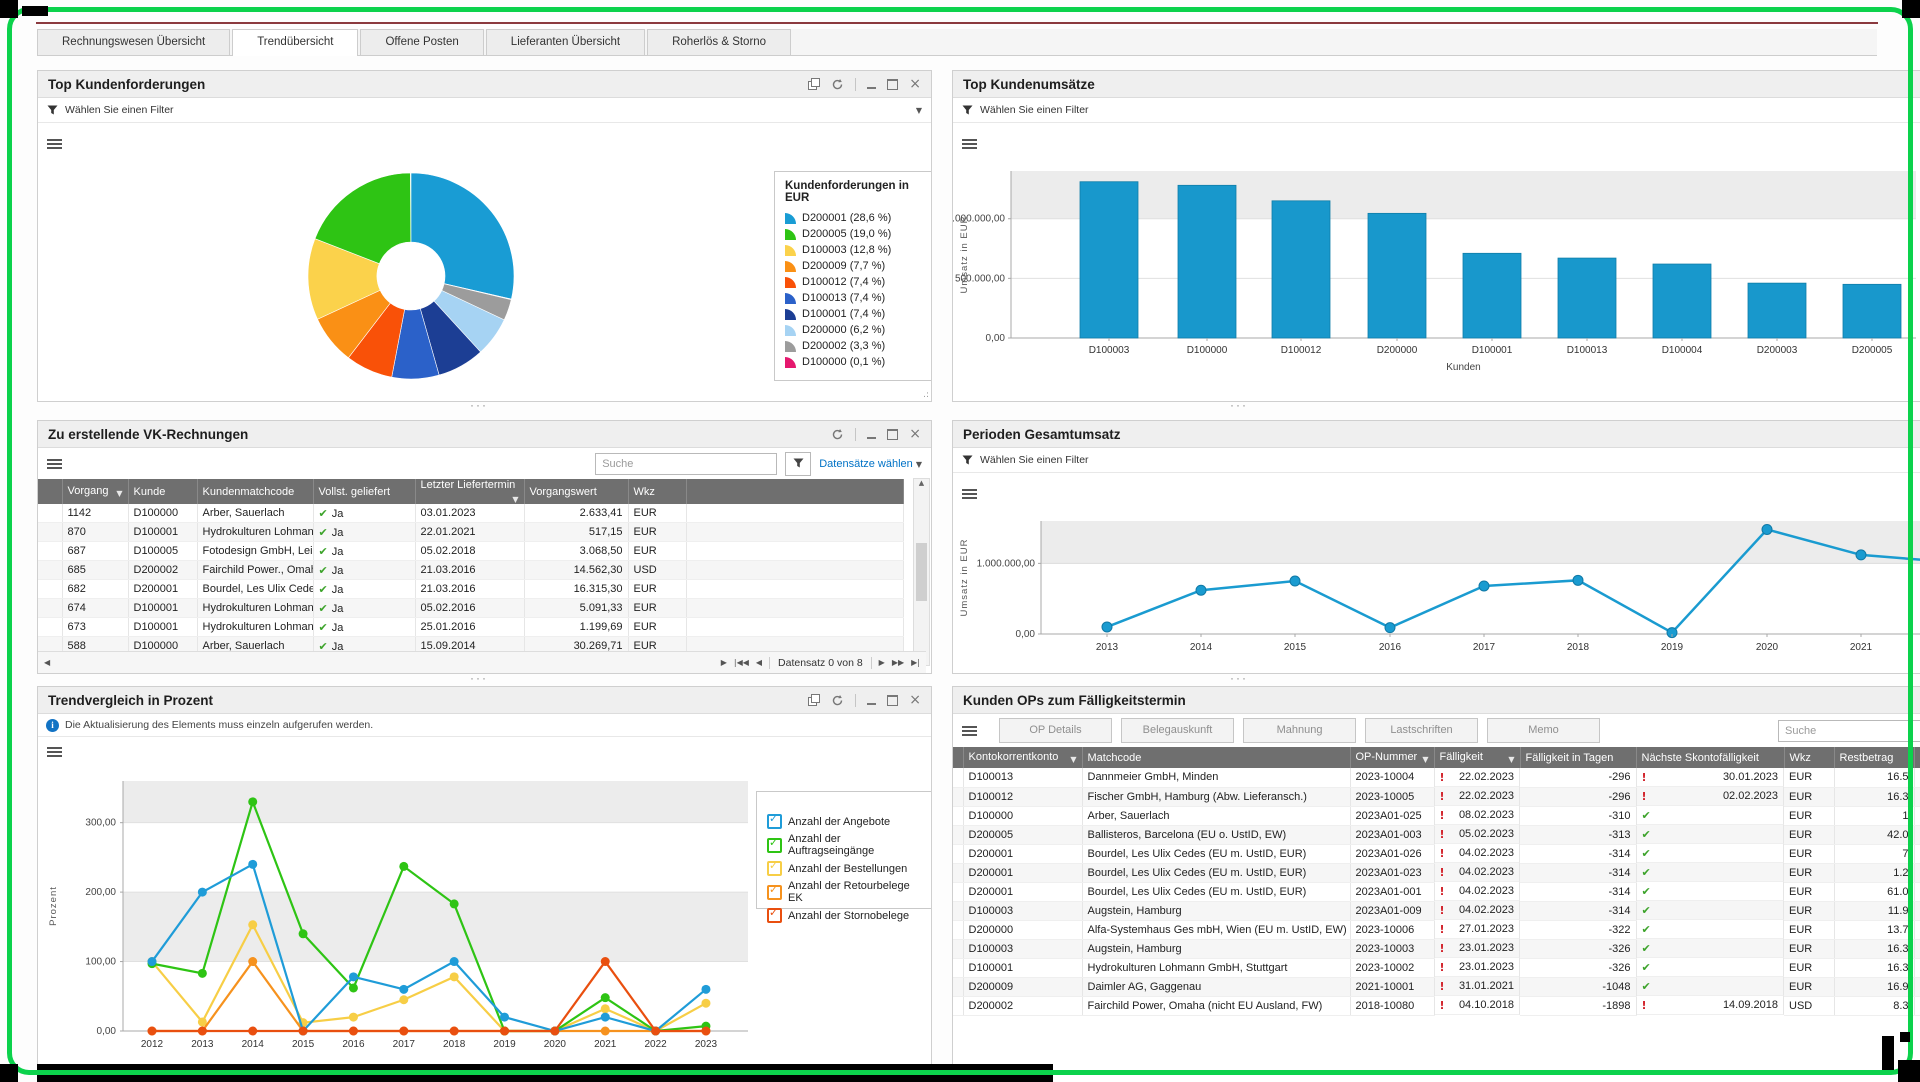  Describe the element at coordinates (856, 298) in the screenshot. I see `pie-legend-item-5: D100013 (7,4 %)` at that location.